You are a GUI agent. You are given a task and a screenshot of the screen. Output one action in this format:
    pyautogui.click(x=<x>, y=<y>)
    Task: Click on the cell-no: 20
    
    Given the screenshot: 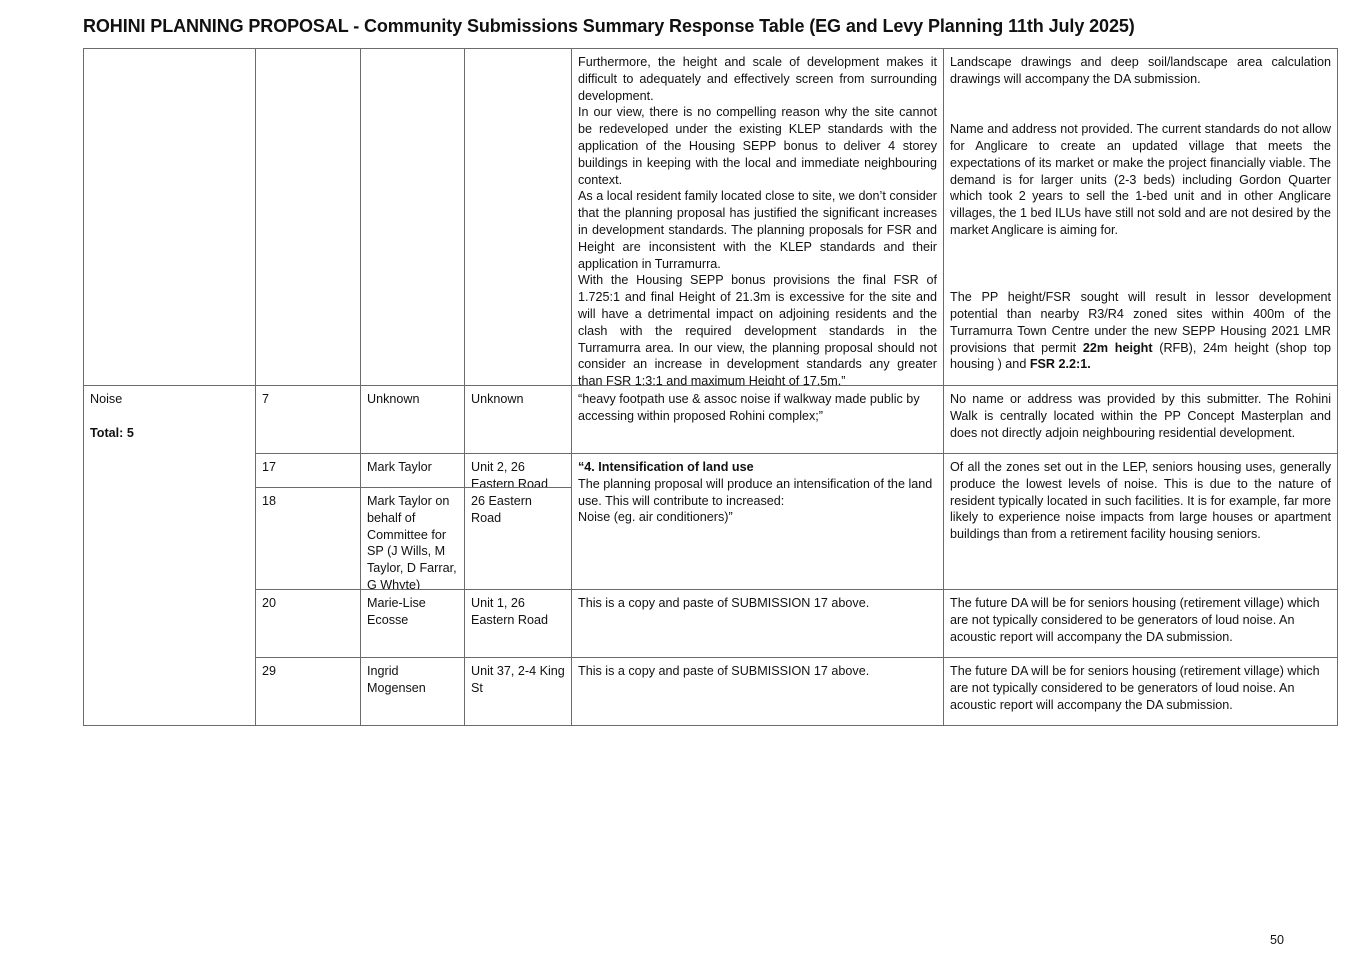 What is the action you would take?
    pyautogui.click(x=308, y=623)
    